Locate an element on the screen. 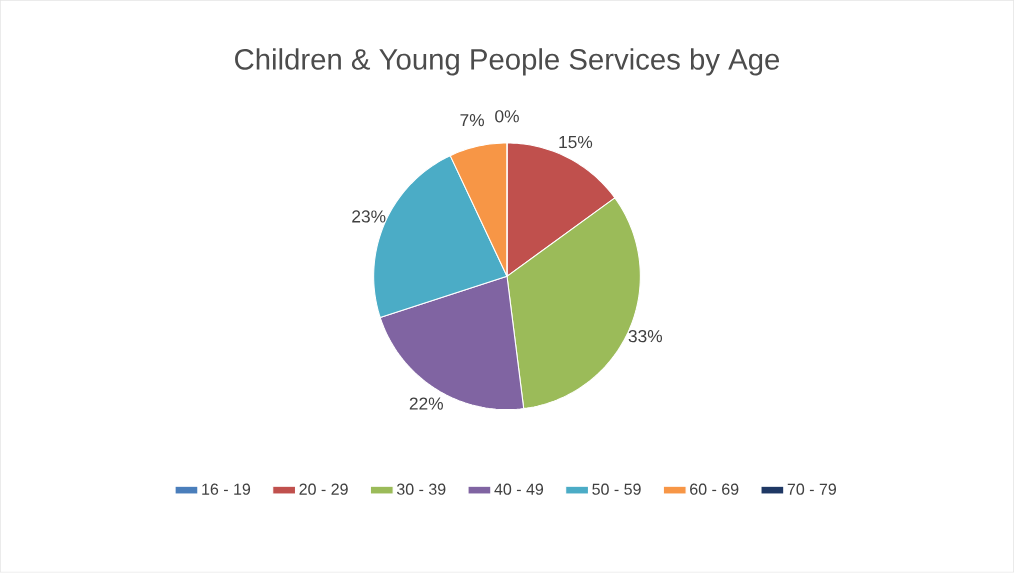 The width and height of the screenshot is (1014, 573). data-label: 22% is located at coordinates (426, 403).